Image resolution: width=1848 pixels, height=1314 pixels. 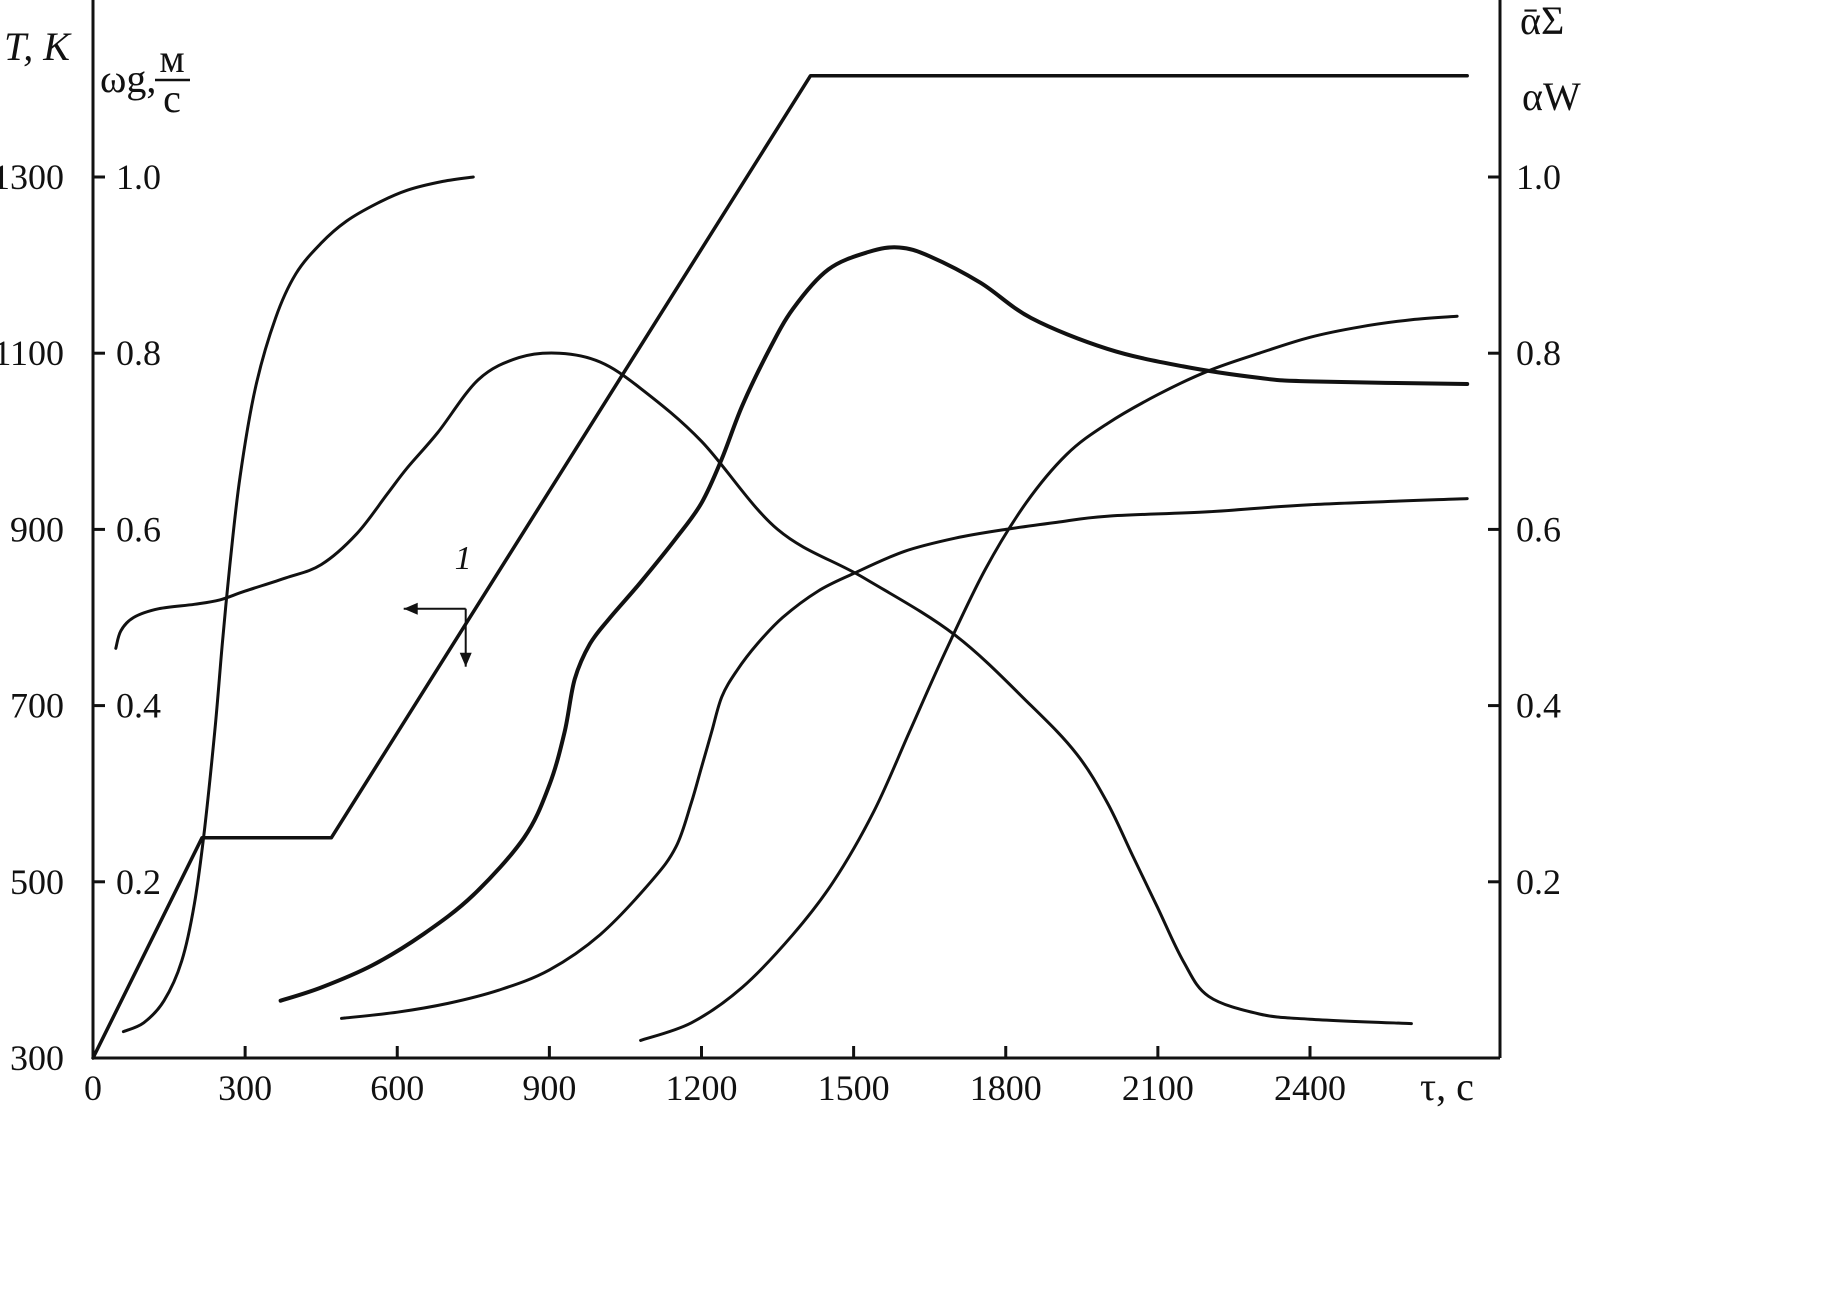 What do you see at coordinates (138, 706) in the screenshot?
I see `omega-tick-label: 0.4` at bounding box center [138, 706].